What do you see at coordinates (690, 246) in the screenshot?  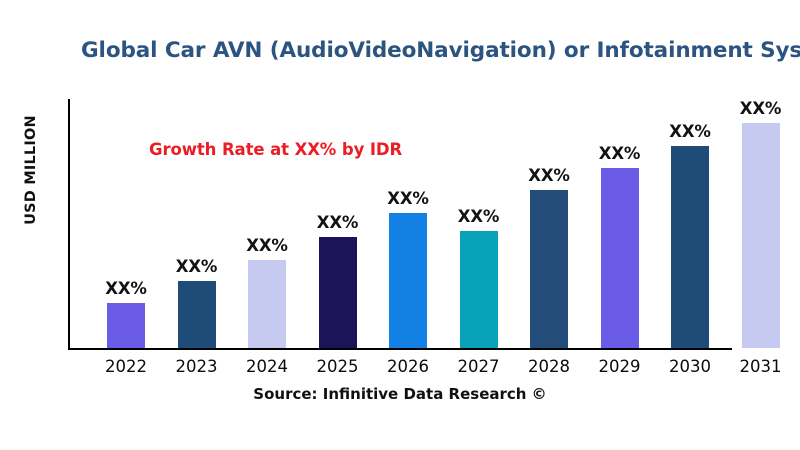 I see `bar-2030` at bounding box center [690, 246].